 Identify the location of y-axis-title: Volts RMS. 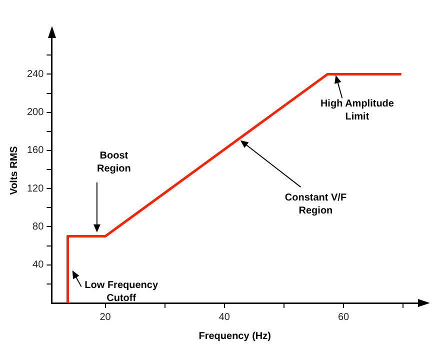
(14, 170).